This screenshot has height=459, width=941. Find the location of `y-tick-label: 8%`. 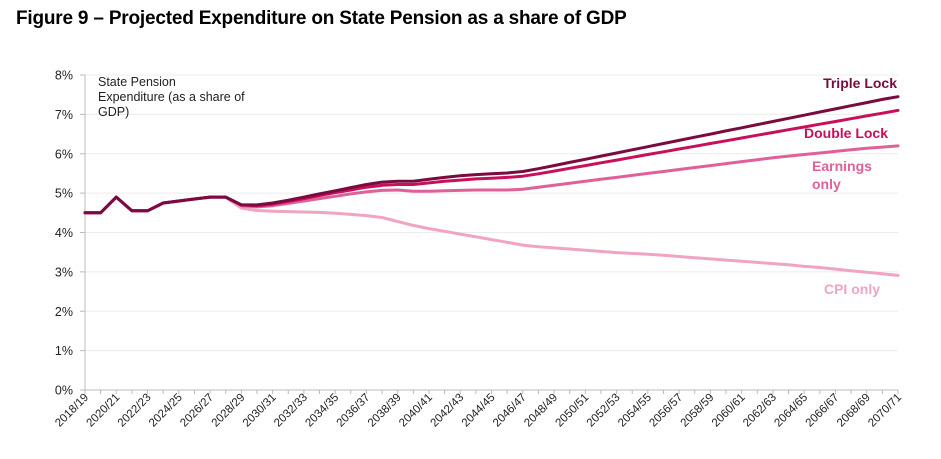

y-tick-label: 8% is located at coordinates (64, 76).